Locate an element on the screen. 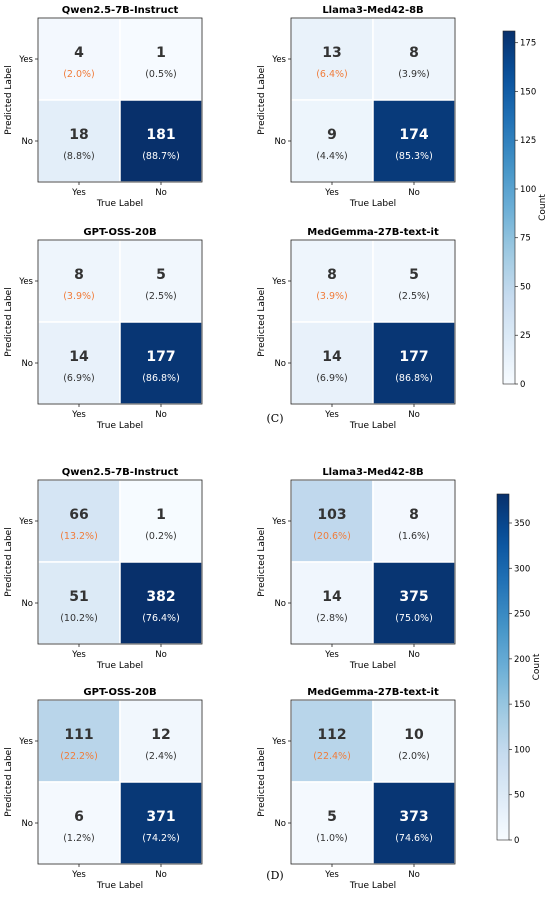  colorbar: 0 25 50 75 100 125 150 175 Count is located at coordinates (525, 210).